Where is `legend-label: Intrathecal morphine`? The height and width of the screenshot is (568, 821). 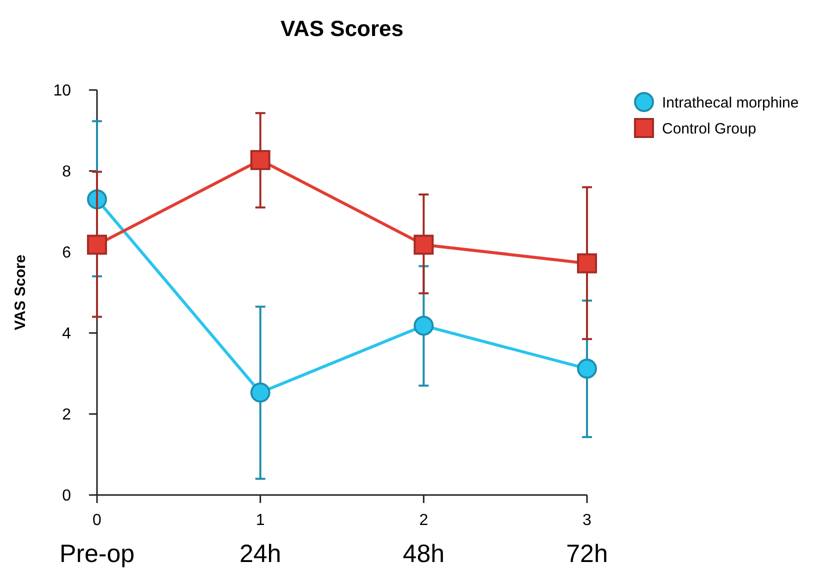
legend-label: Intrathecal morphine is located at coordinates (730, 103).